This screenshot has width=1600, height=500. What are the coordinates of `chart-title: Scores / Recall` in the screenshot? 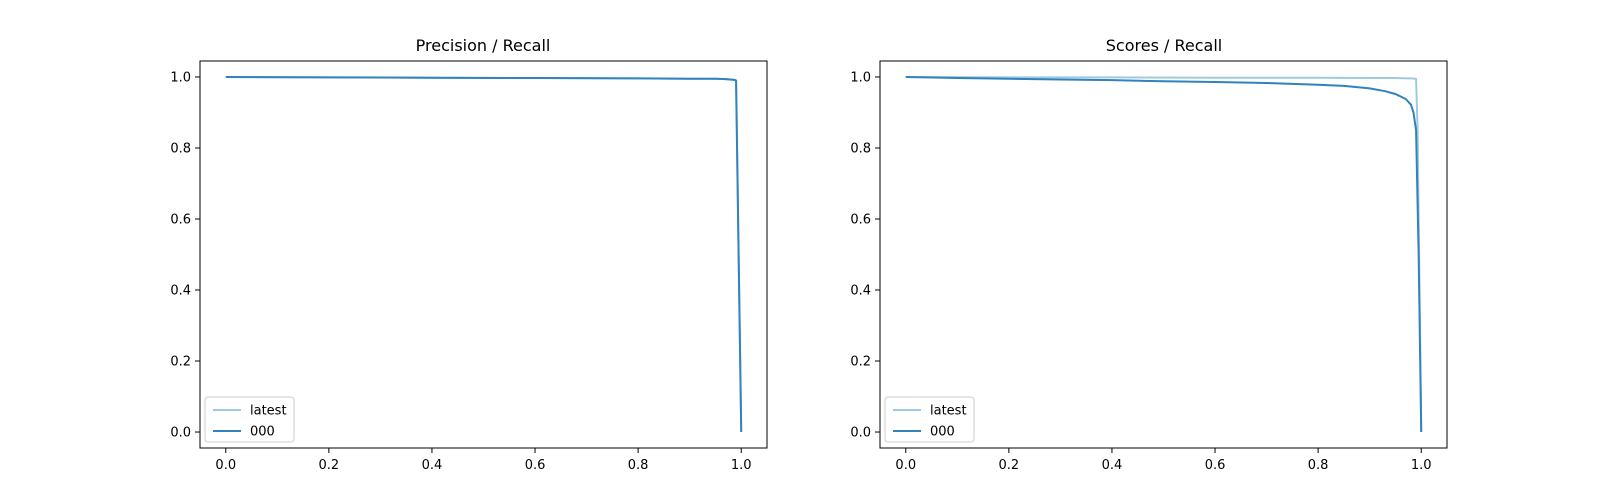 It's located at (1164, 45).